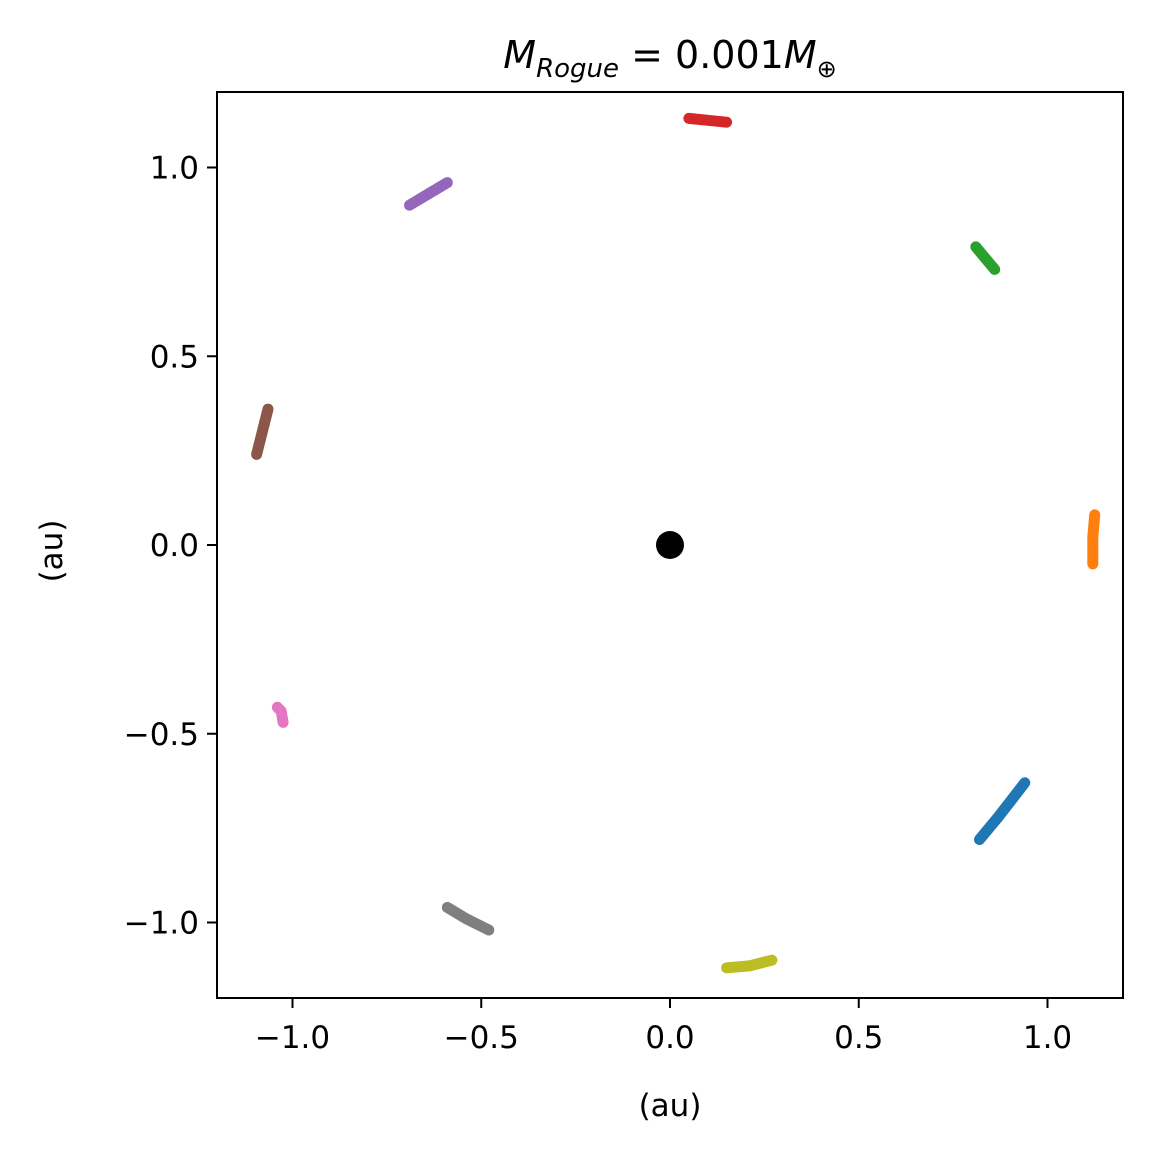 The width and height of the screenshot is (1152, 1155). Describe the element at coordinates (174, 169) in the screenshot. I see `y-tick-label: 1.0` at that location.